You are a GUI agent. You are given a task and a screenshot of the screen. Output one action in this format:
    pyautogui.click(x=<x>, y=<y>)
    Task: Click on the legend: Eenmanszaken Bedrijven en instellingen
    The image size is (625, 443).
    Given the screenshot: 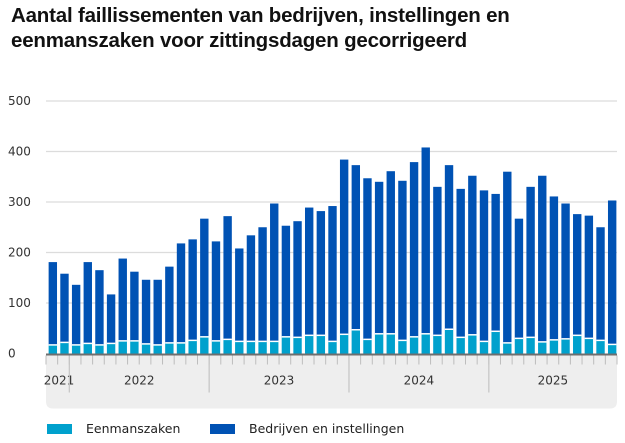 What is the action you would take?
    pyautogui.click(x=312, y=430)
    